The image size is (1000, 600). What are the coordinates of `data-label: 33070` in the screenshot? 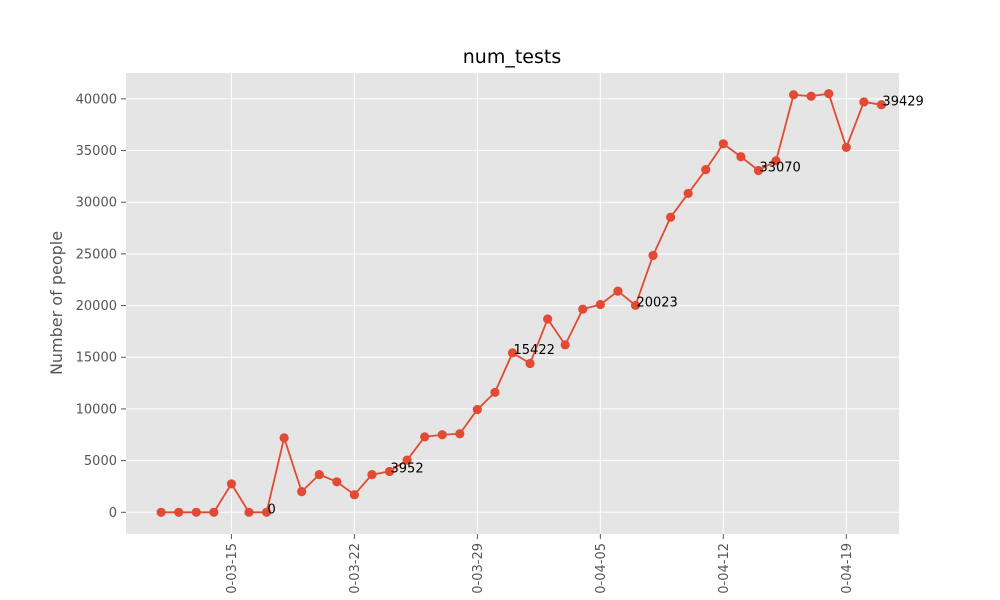 It's located at (779, 167).